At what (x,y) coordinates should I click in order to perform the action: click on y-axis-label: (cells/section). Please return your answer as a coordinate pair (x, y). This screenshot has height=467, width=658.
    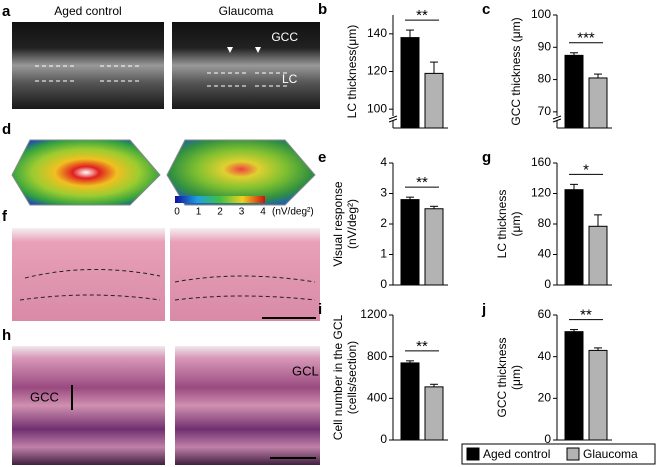
    Looking at the image, I should click on (352, 377).